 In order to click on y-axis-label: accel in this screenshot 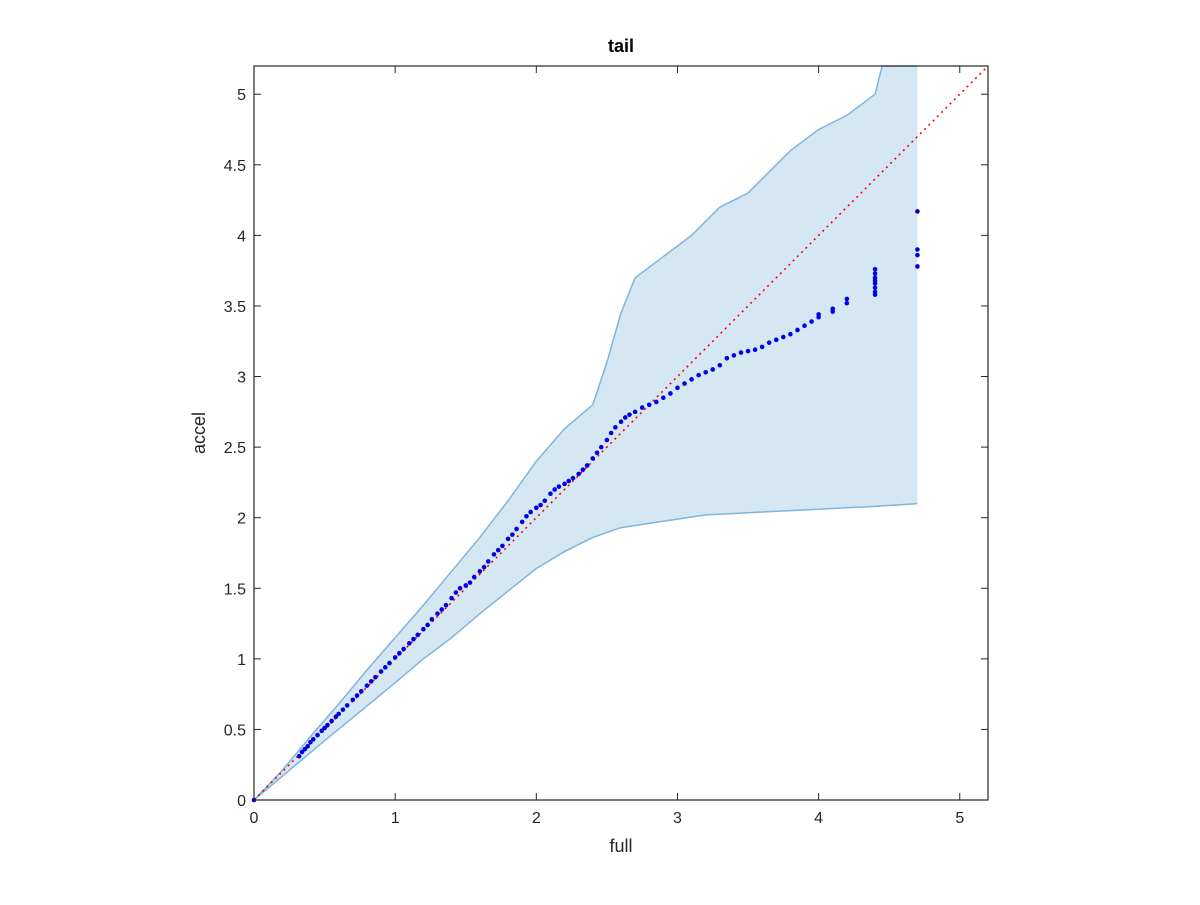, I will do `click(199, 433)`.